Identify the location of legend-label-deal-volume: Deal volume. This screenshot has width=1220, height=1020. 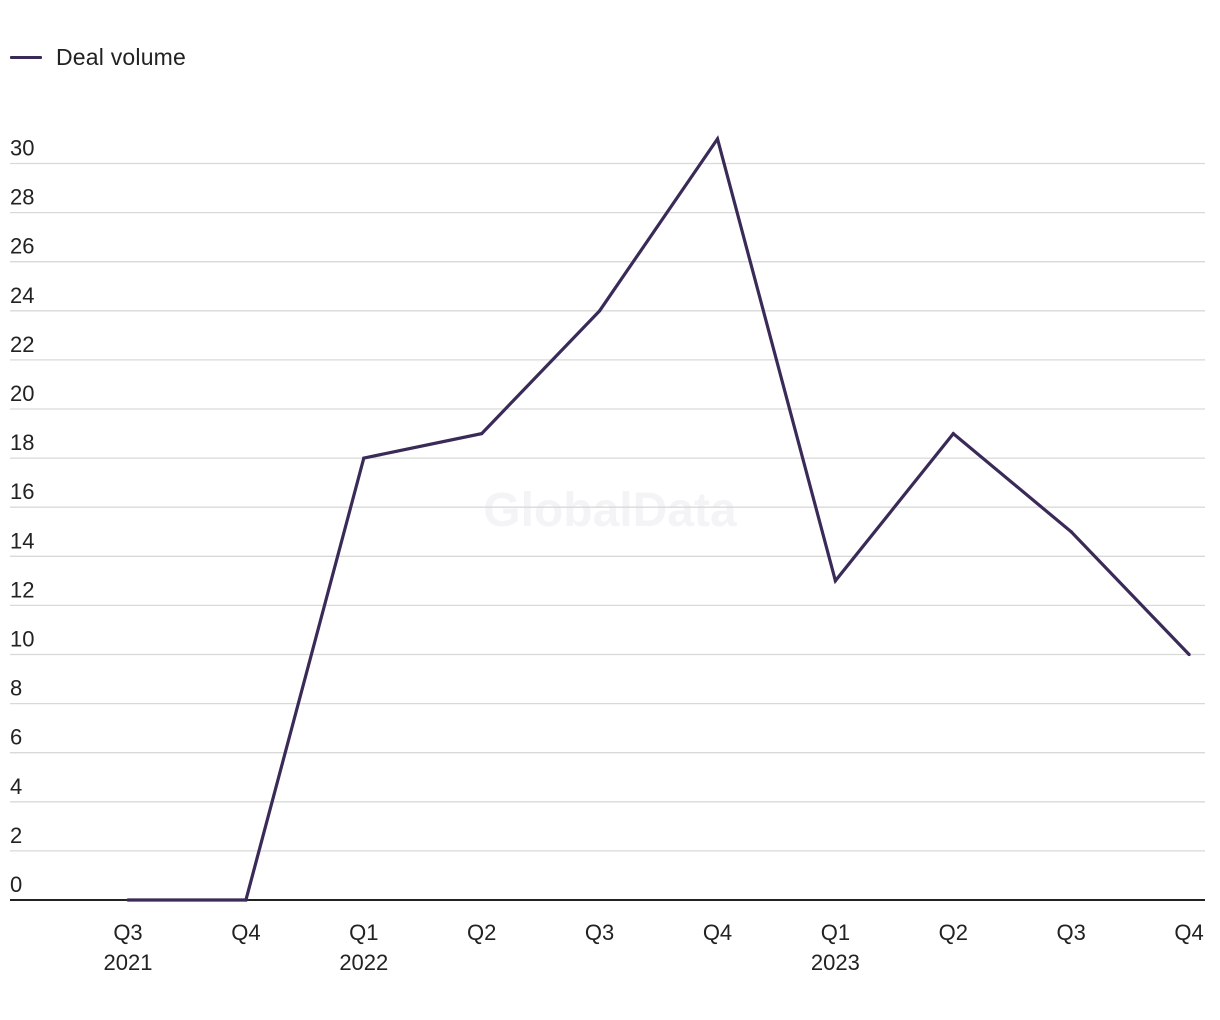
(121, 57).